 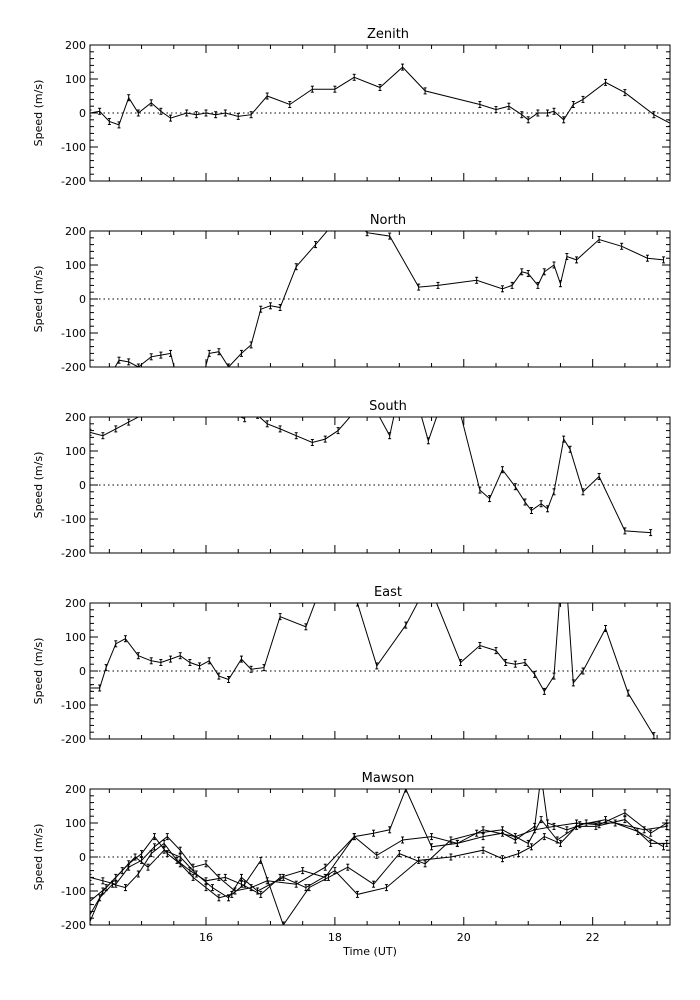 I want to click on panel-south: 200 100 0 -100 -200 South Speed (m/s), so click(x=351, y=479).